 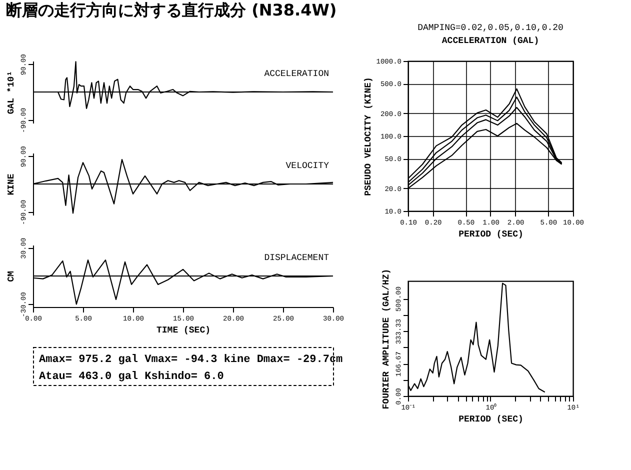 I want to click on y-axis-title: PSEUDO VELOCITY (KINE), so click(x=368, y=136).